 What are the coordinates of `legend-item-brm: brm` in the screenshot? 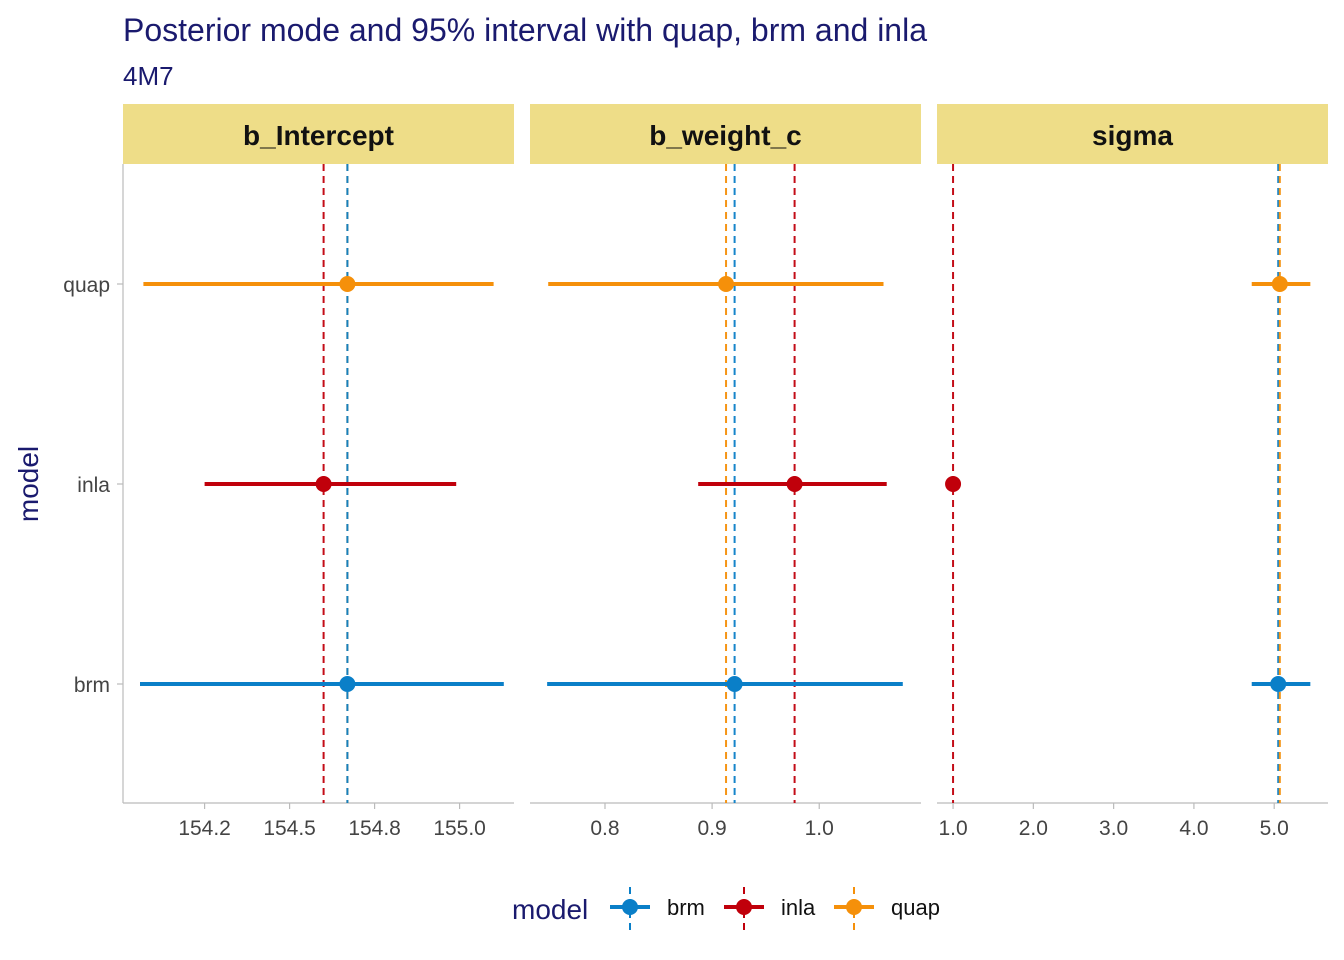 It's located at (657, 909).